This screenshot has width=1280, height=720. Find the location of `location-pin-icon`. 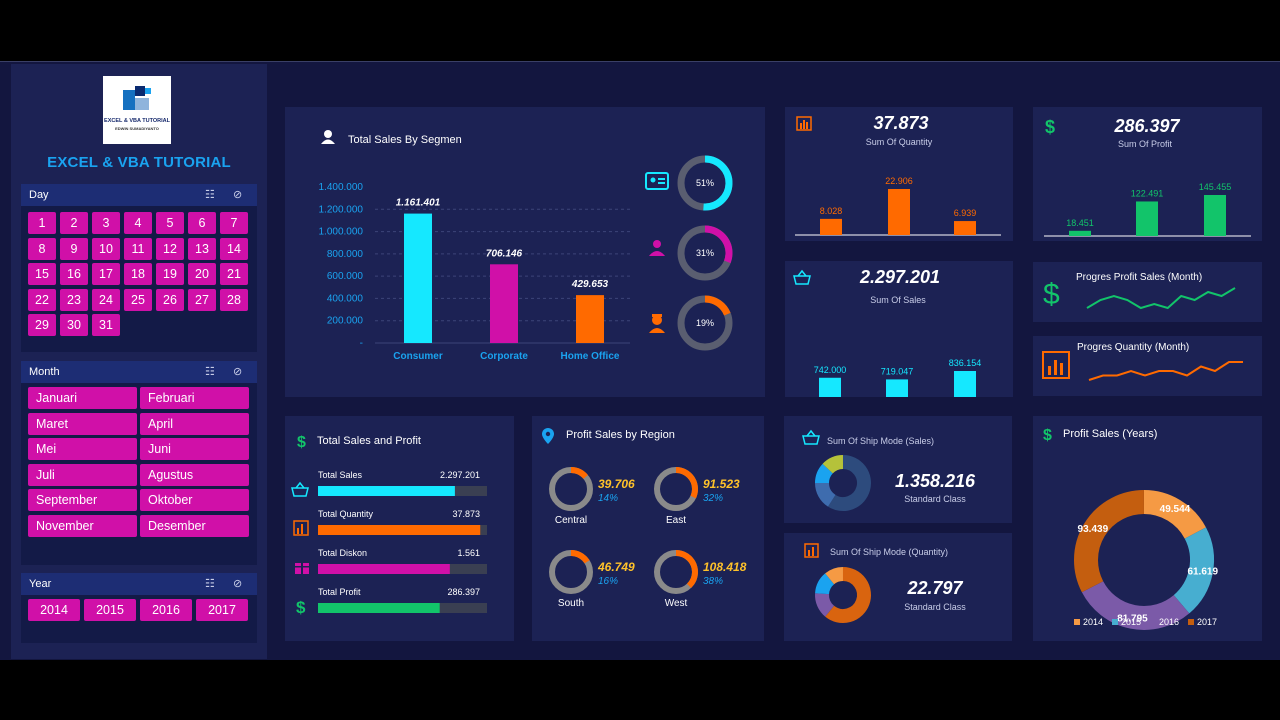

location-pin-icon is located at coordinates (548, 436).